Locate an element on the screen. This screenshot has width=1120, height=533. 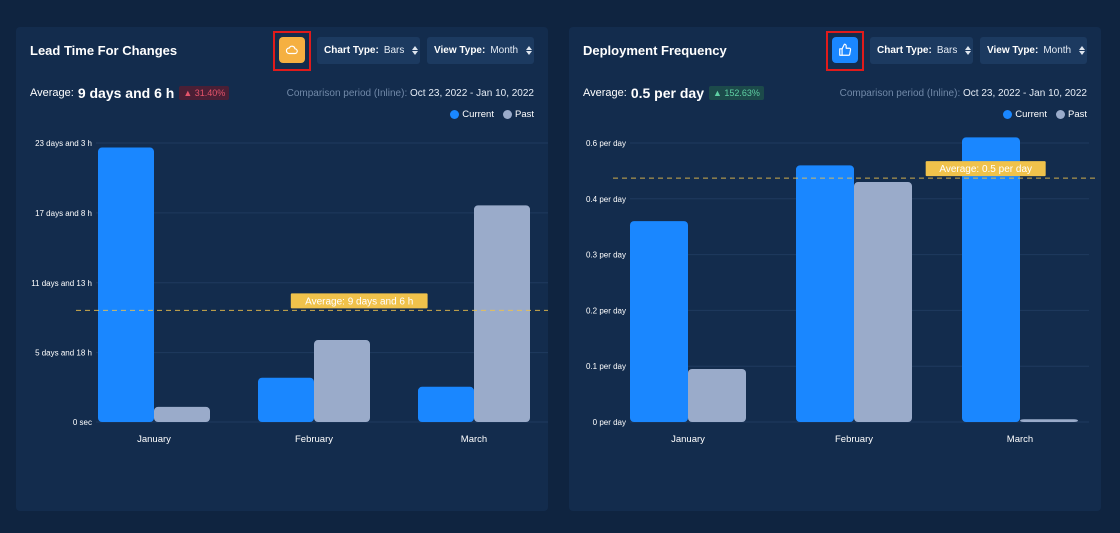
change-badge: ▲ 152.63% is located at coordinates (736, 93).